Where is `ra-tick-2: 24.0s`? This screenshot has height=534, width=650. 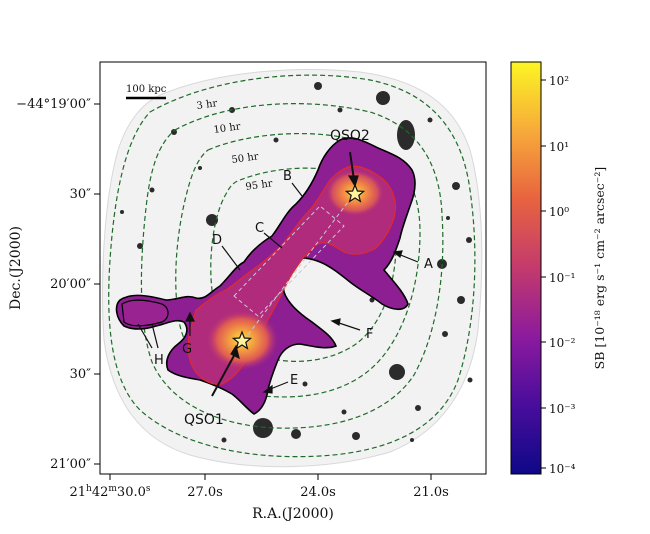
ra-tick-2: 24.0s is located at coordinates (318, 492).